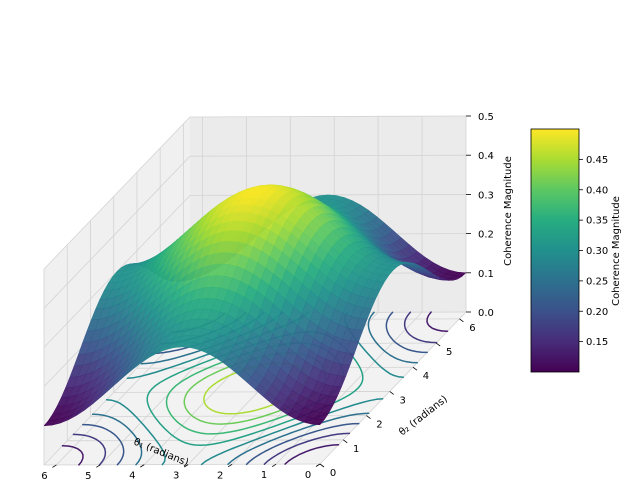 This screenshot has width=629, height=503. Describe the element at coordinates (426, 376) in the screenshot. I see `y-tick-label: 4` at that location.